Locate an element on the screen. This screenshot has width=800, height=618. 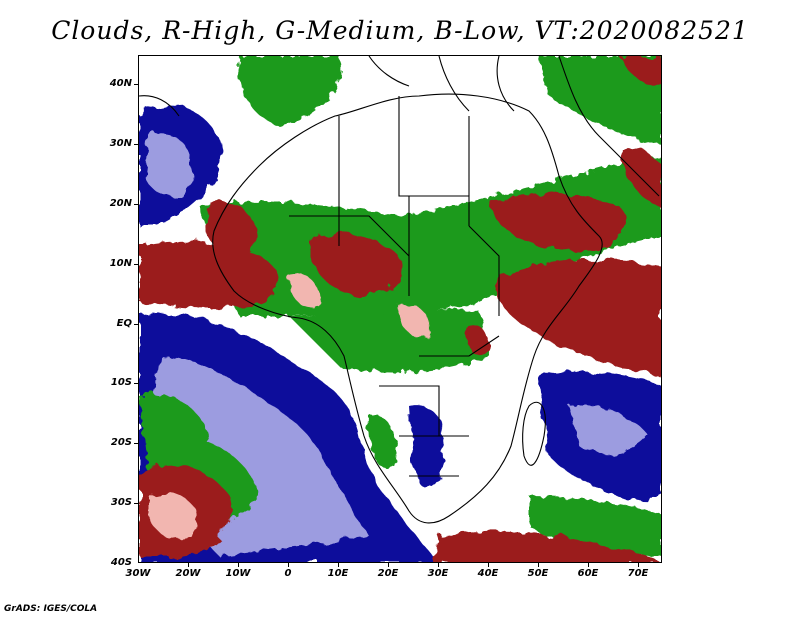
lat-tick-label: 30N is located at coordinates (120, 143).